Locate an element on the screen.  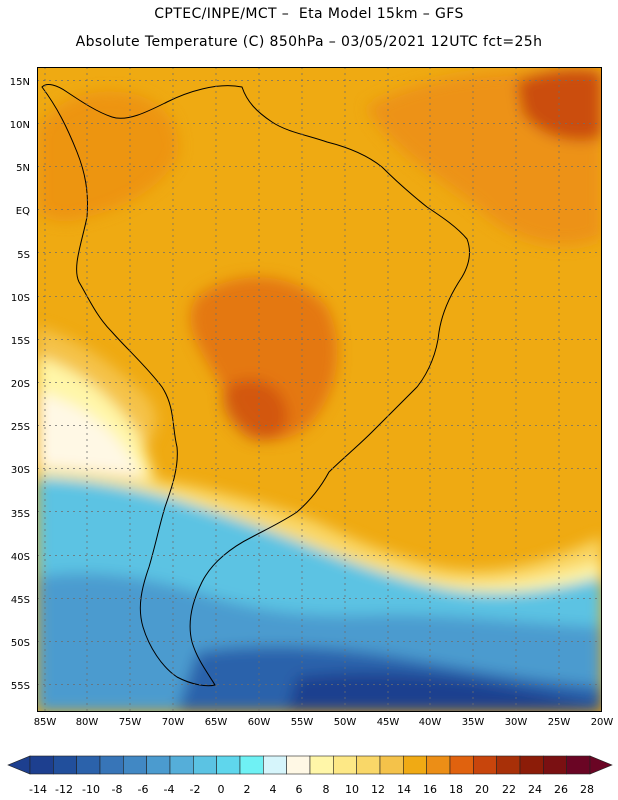
lon-label: 20W is located at coordinates (602, 722).